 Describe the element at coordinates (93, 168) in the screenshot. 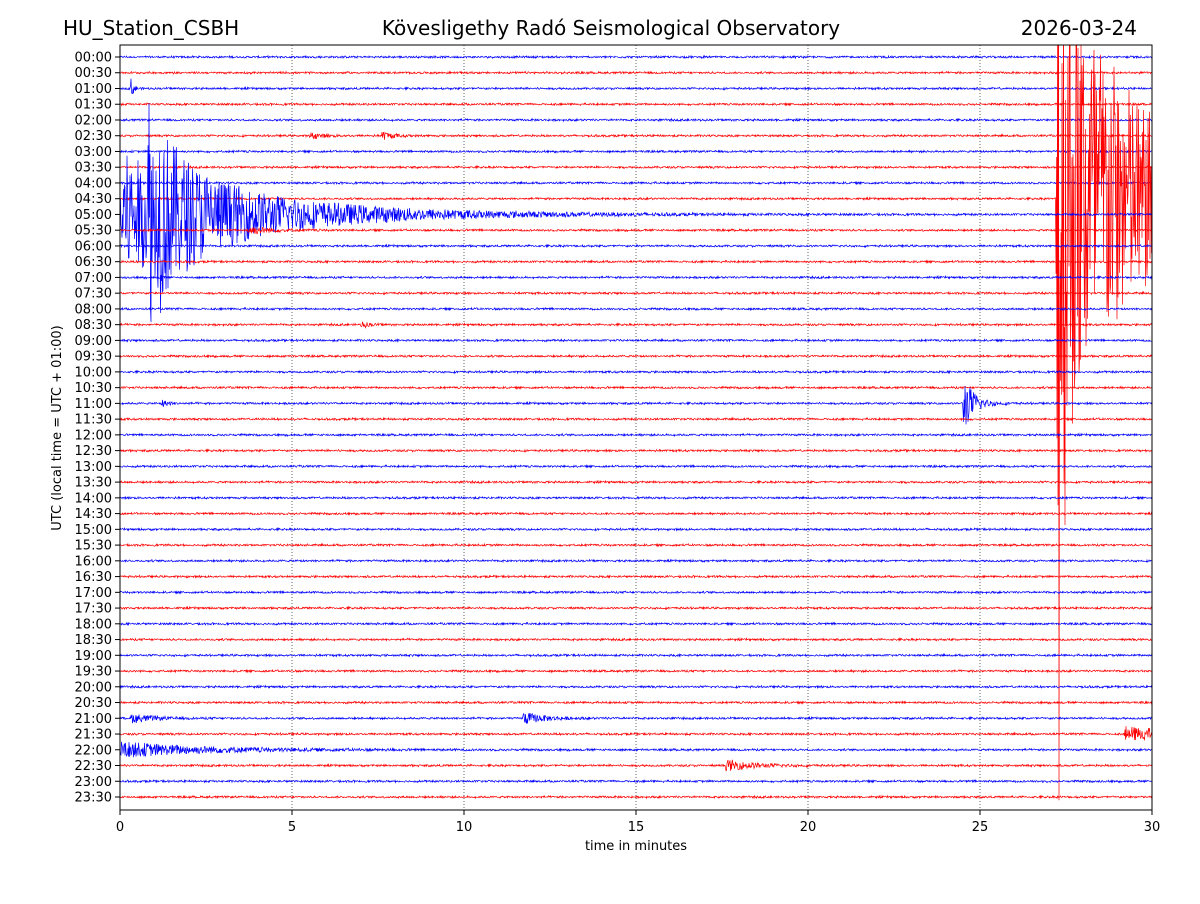

I see `y-tick-label: 03:30` at that location.